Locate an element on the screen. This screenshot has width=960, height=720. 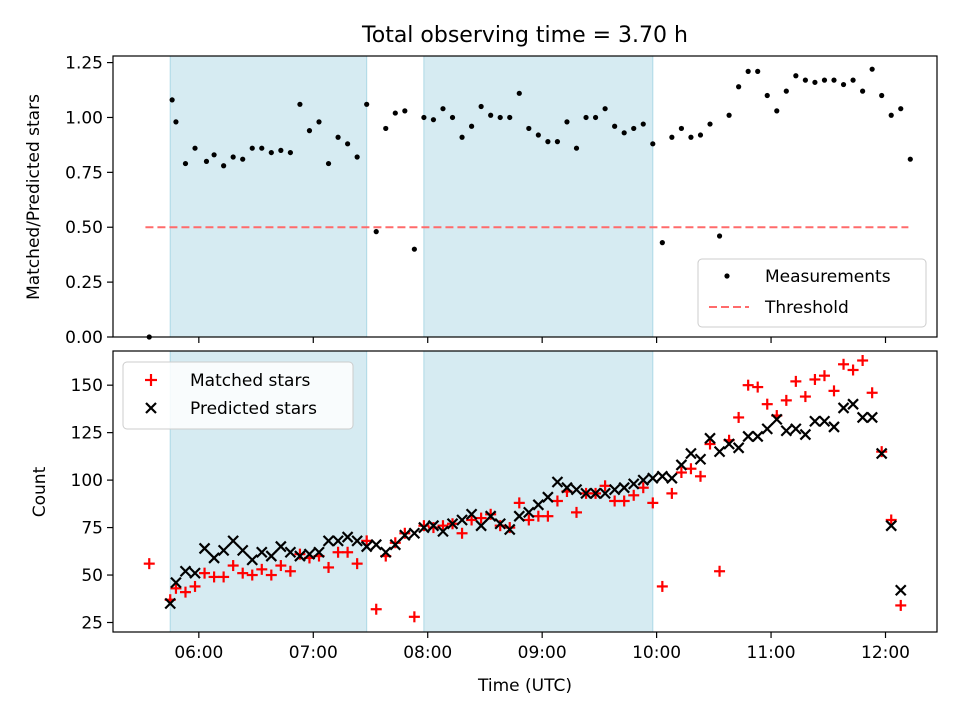
legend-measurements-label: Measurements is located at coordinates (828, 277).